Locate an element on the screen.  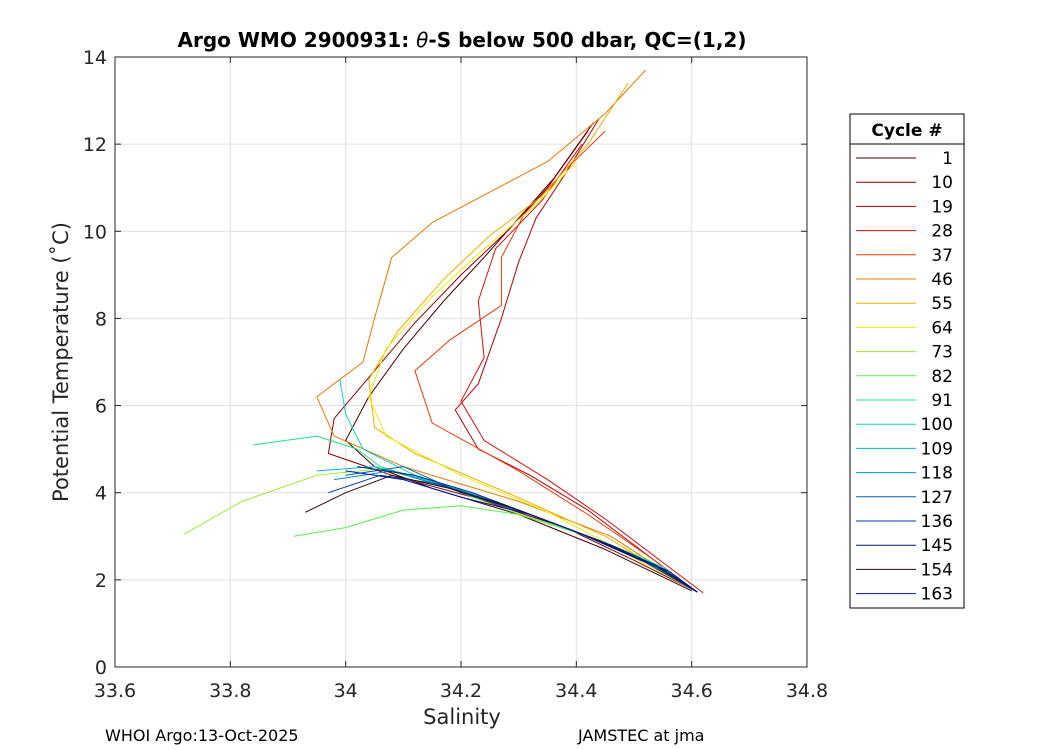
legend-label: 10 is located at coordinates (942, 183).